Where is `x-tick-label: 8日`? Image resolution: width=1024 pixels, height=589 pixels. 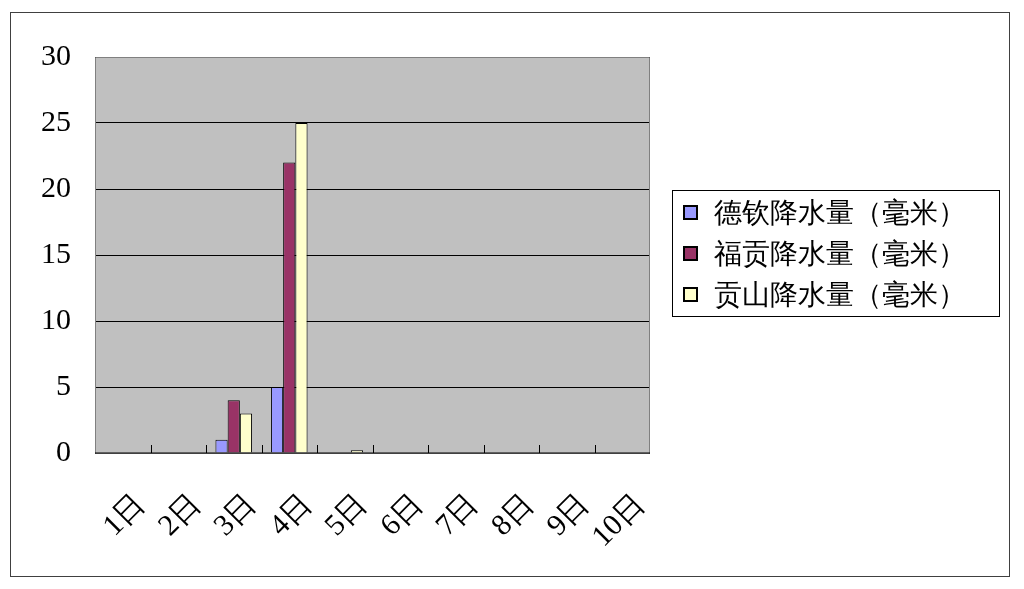
x-tick-label: 8日 is located at coordinates (511, 514).